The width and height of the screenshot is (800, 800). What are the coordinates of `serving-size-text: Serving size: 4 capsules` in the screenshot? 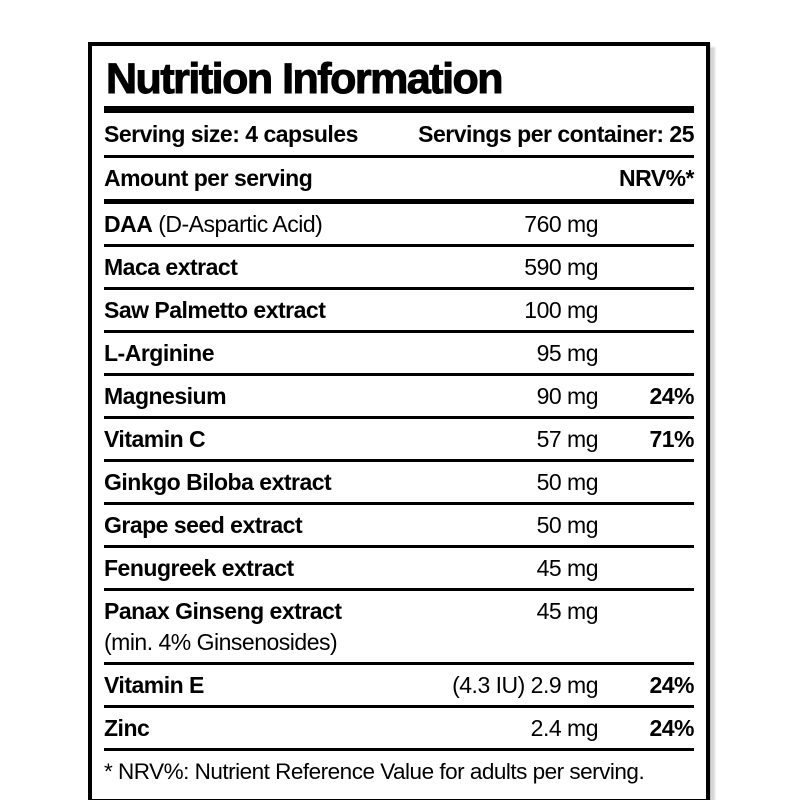 It's located at (231, 134).